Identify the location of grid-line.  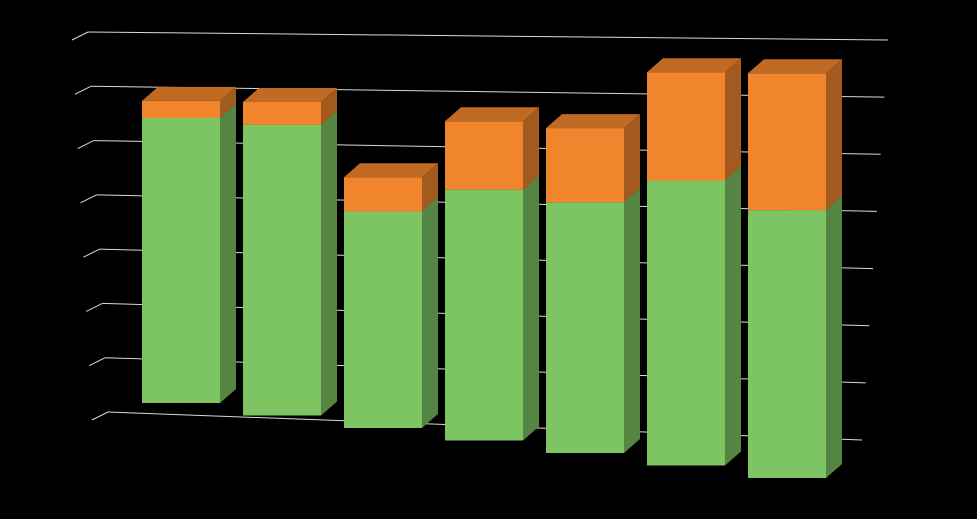
(488, 36).